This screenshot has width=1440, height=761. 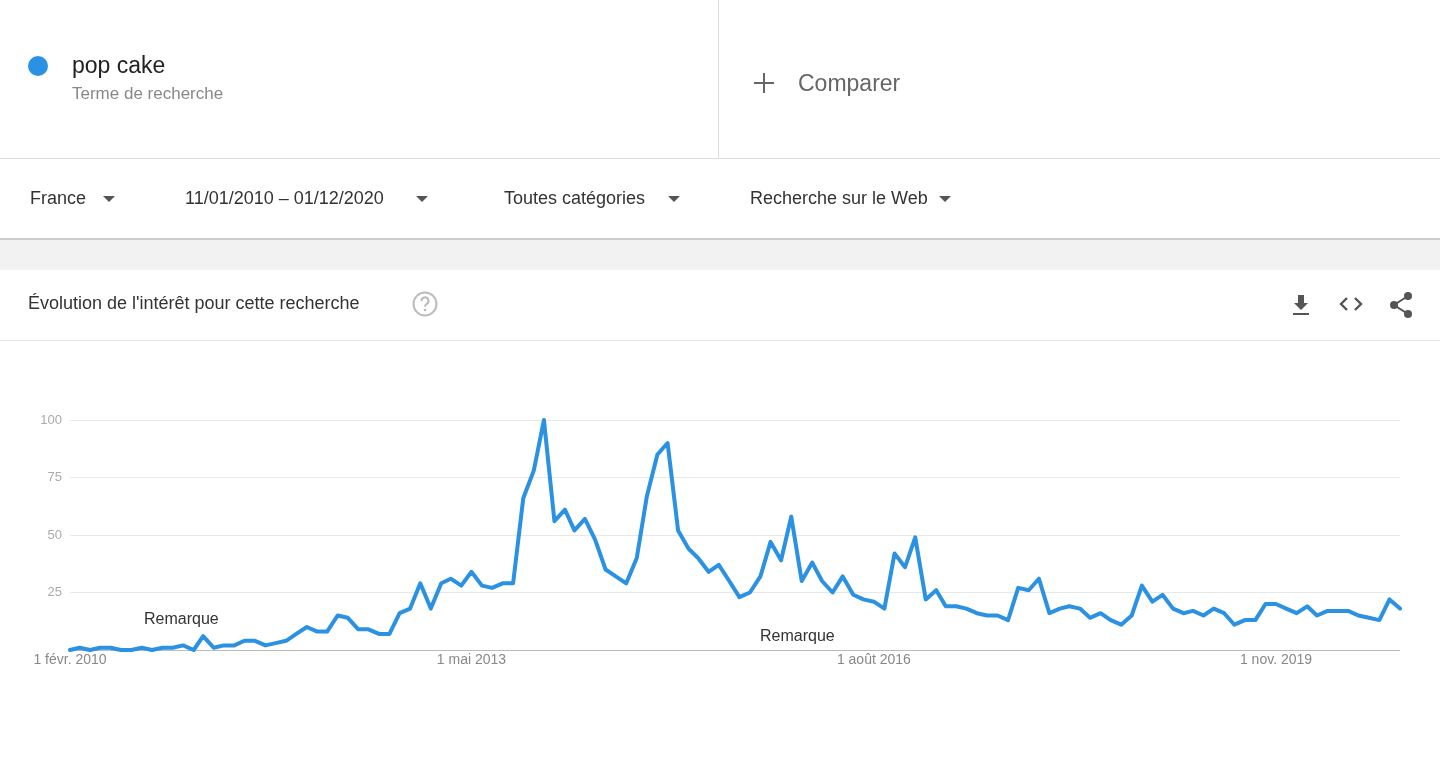 What do you see at coordinates (575, 198) in the screenshot?
I see `text: Toutes catégories` at bounding box center [575, 198].